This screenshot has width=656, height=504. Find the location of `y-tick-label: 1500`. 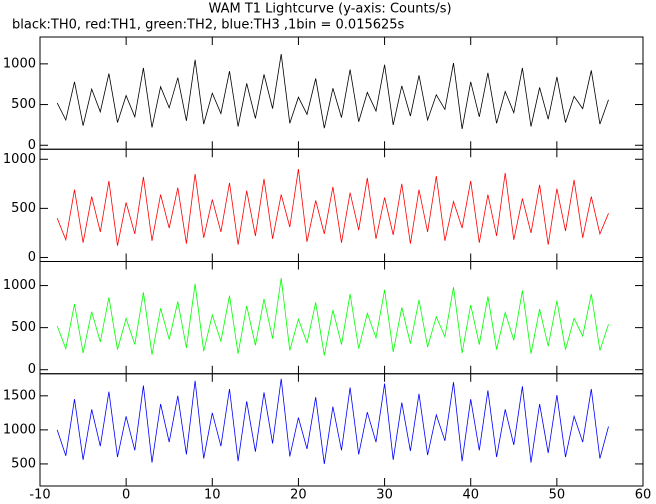

y-tick-label: 1500 is located at coordinates (19, 395).